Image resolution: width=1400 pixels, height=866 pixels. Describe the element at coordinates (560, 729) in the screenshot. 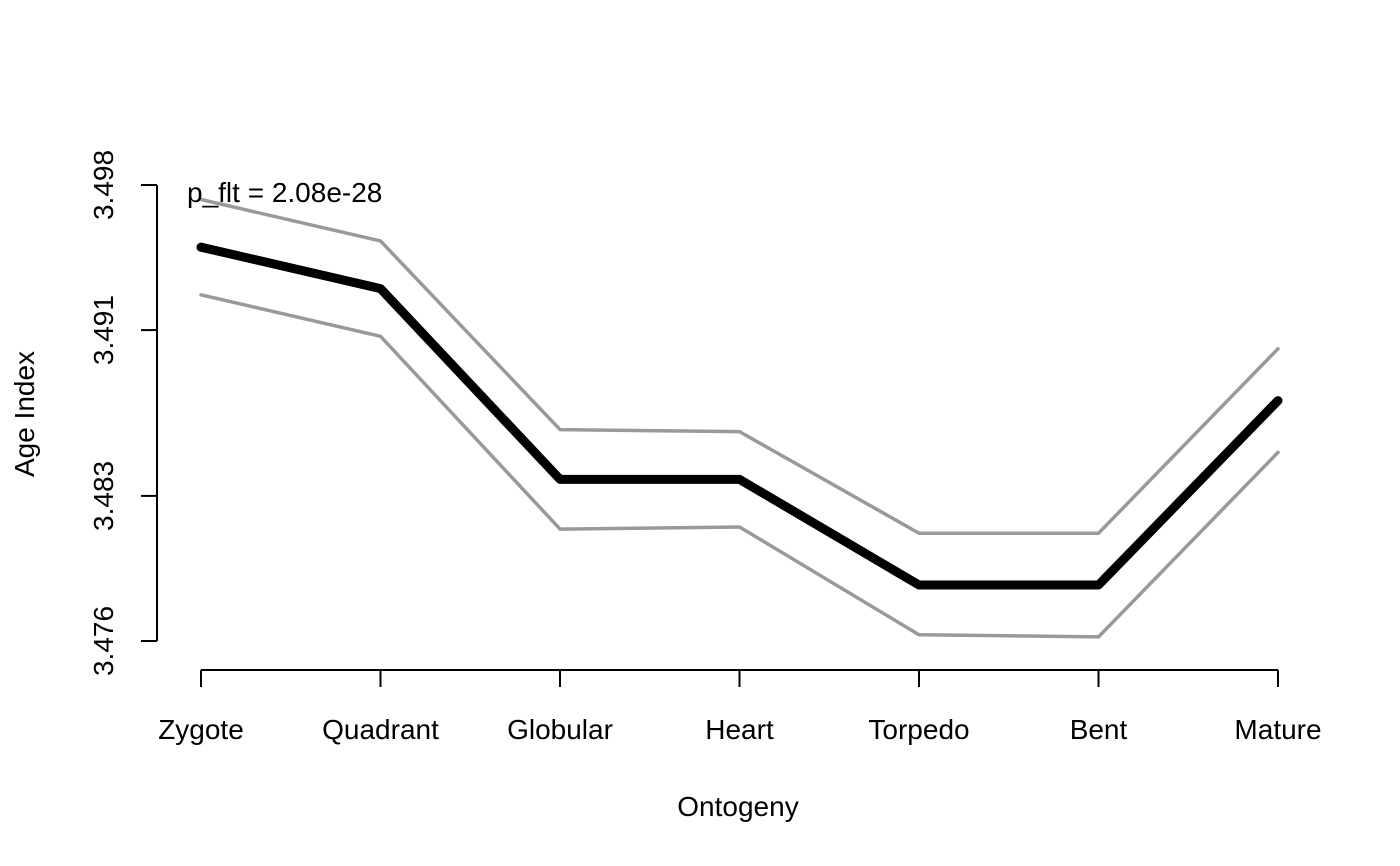

I see `x-tick-label: Globular` at that location.